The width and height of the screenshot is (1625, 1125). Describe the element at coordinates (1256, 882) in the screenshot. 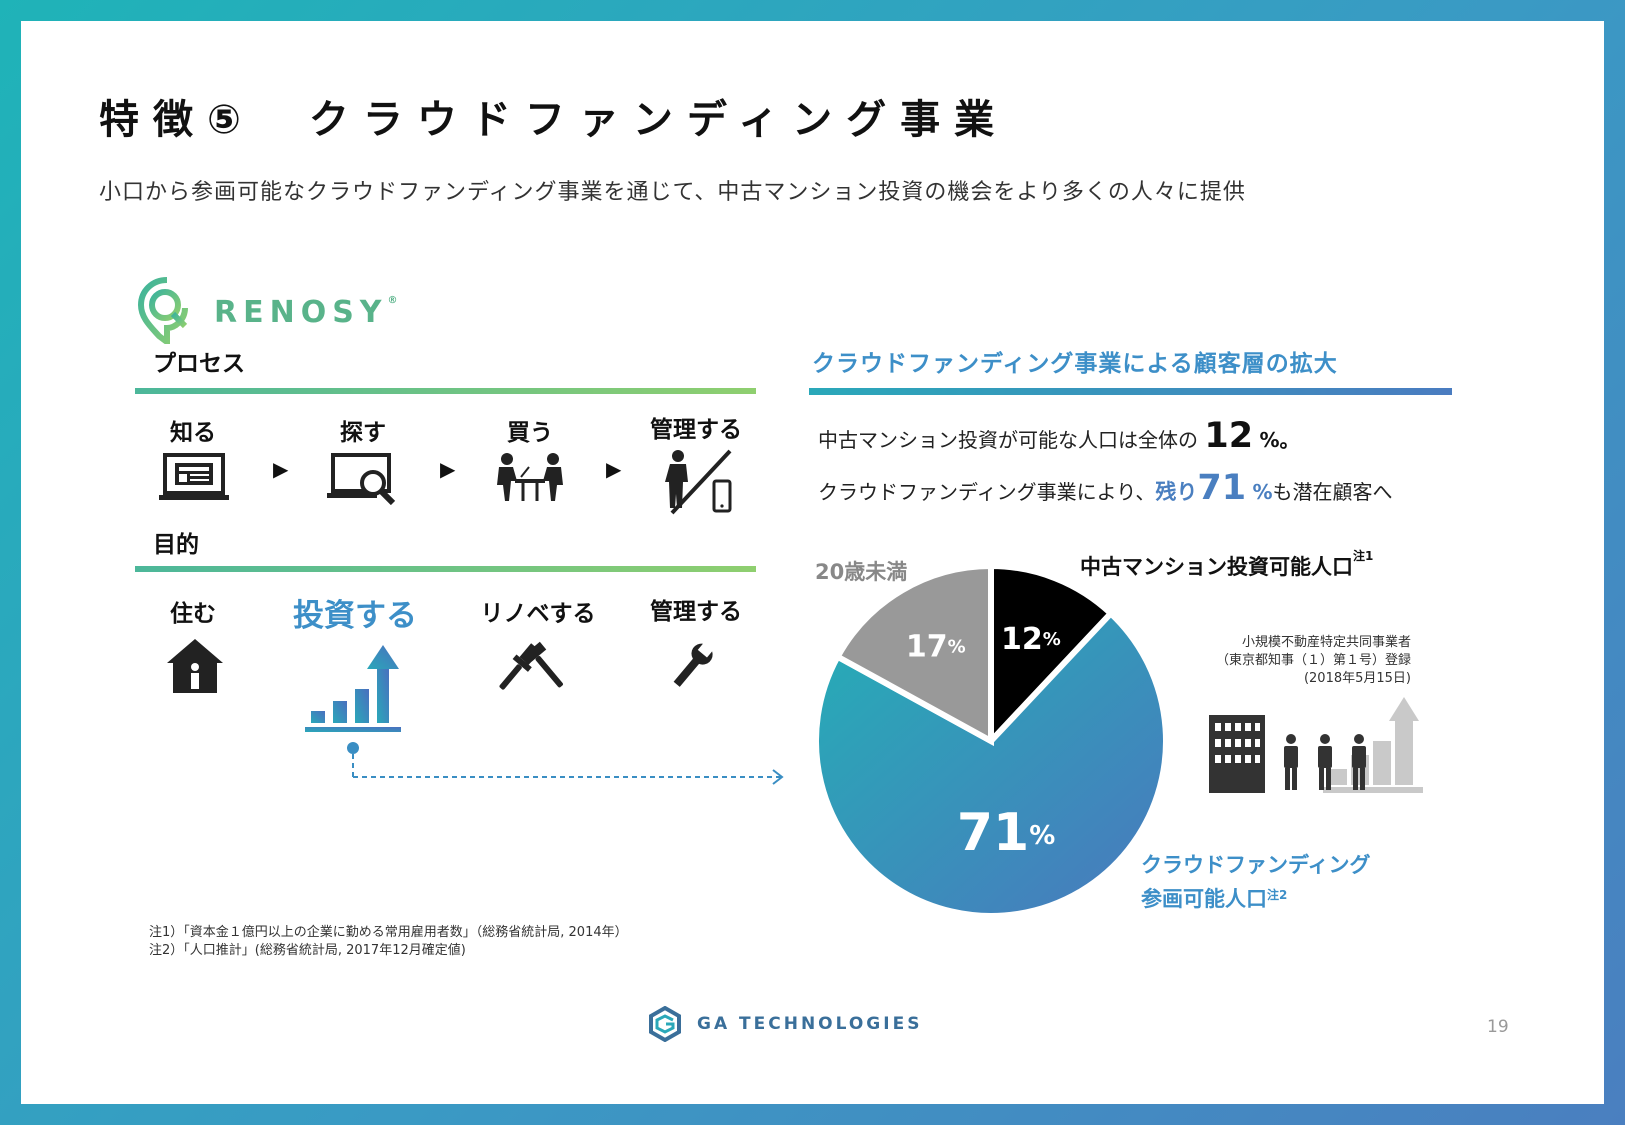

I see `label-crowdfunding: クラウドファンディング 参画可能人口注2` at that location.